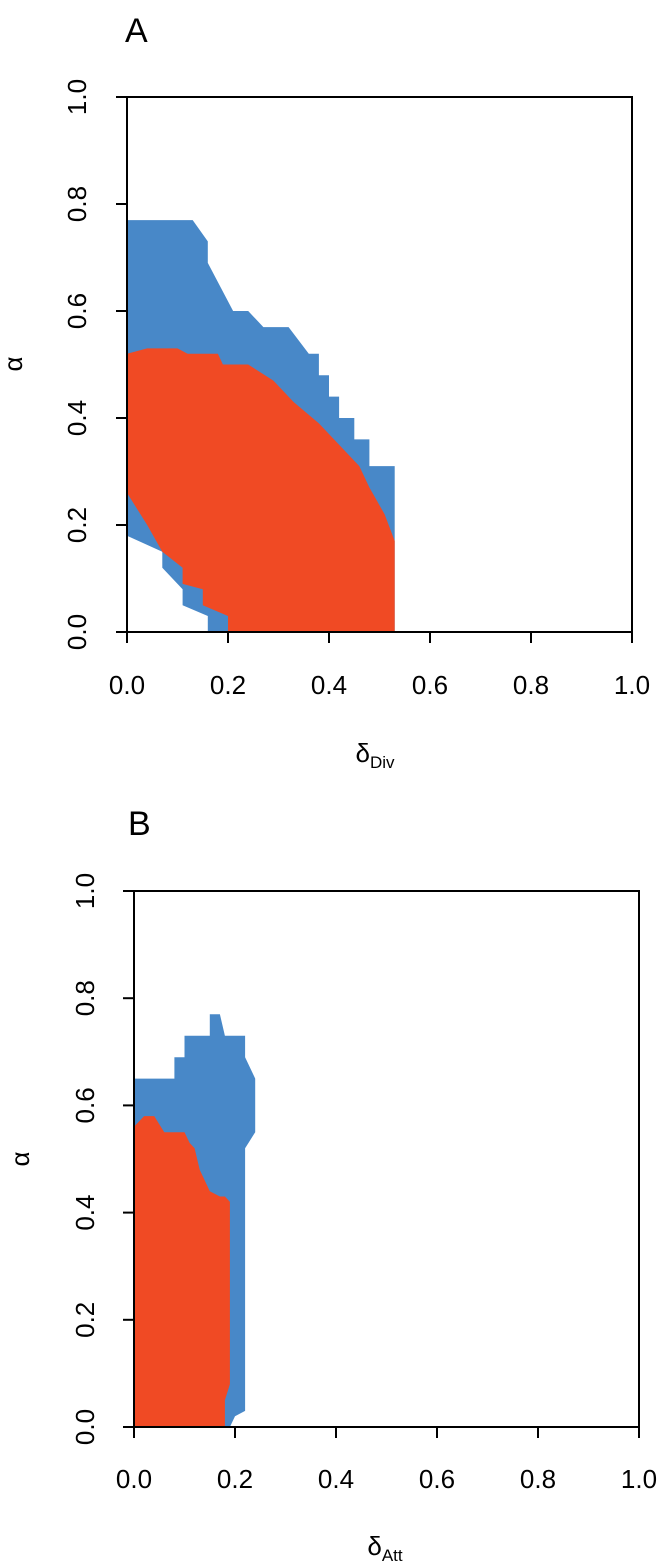 The width and height of the screenshot is (661, 1565). Describe the element at coordinates (136, 31) in the screenshot. I see `panel-a-label: A` at that location.